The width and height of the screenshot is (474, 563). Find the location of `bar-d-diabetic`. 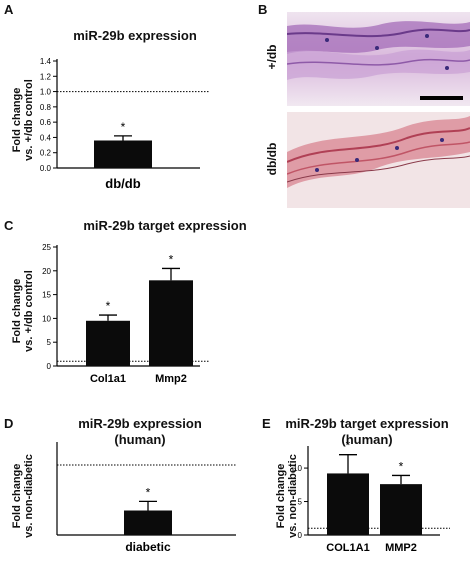

bar-d-diabetic is located at coordinates (148, 522).